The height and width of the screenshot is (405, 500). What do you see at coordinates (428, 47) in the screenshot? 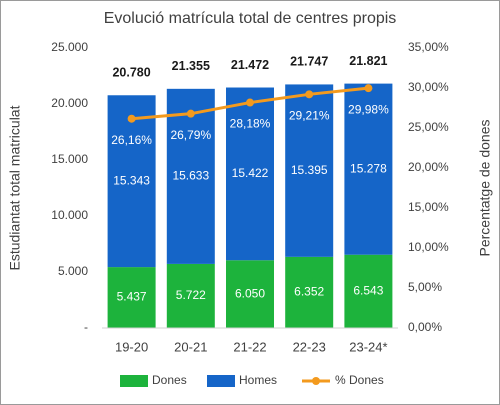
I see `y2-tick-label: 35,00%` at bounding box center [428, 47].